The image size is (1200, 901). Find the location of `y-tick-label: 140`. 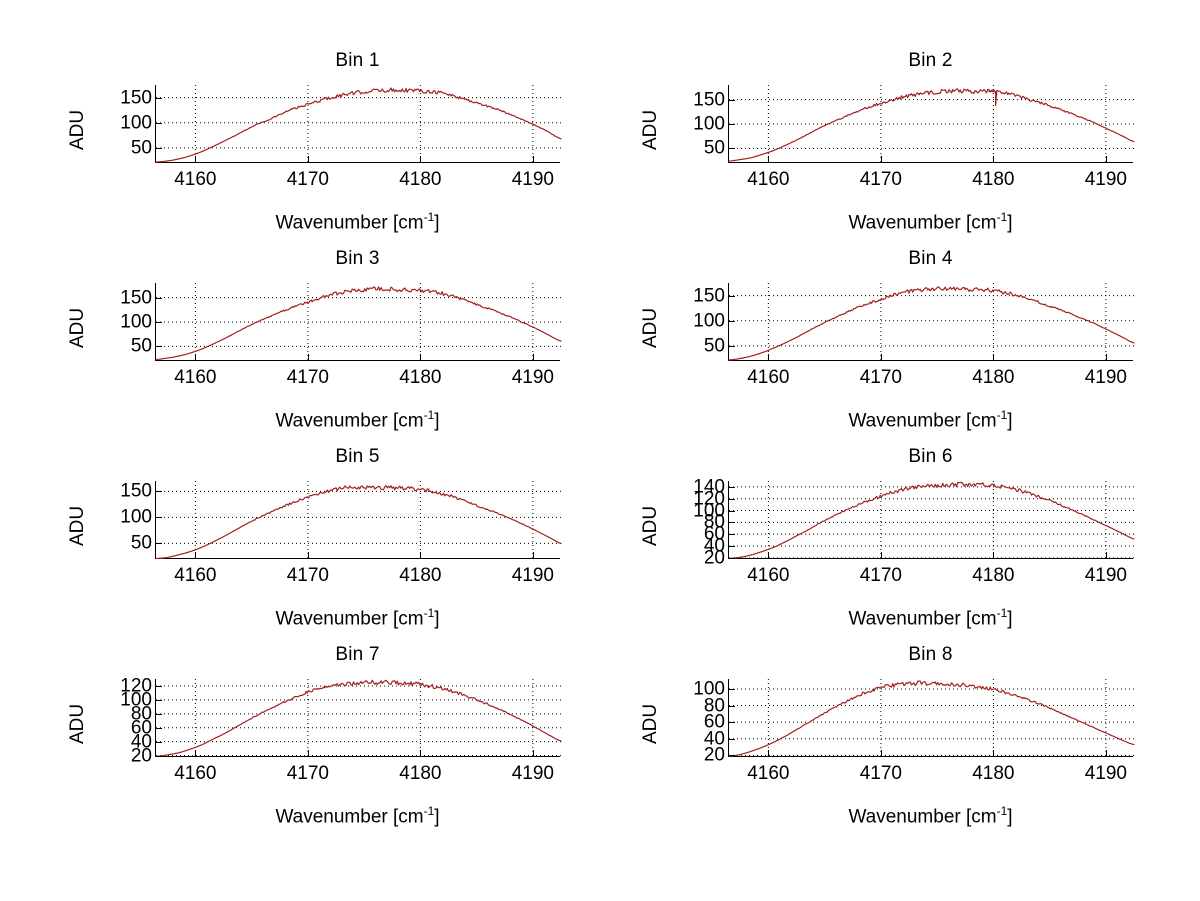

y-tick-label: 140 is located at coordinates (709, 487).